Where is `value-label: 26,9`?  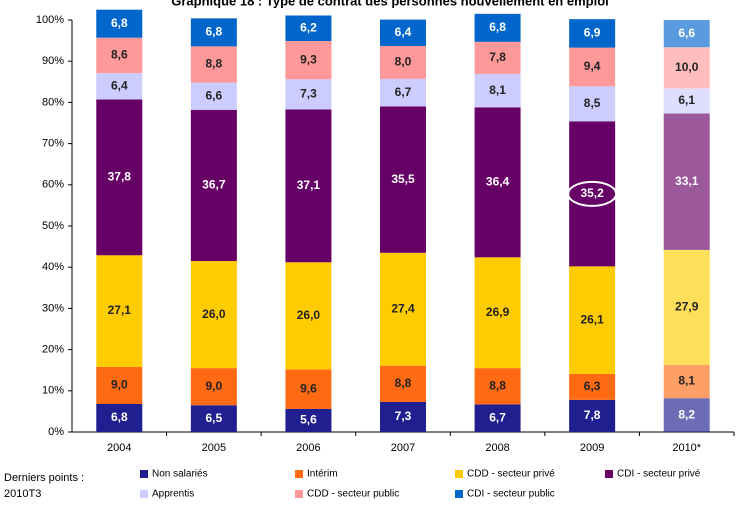
value-label: 26,9 is located at coordinates (498, 312).